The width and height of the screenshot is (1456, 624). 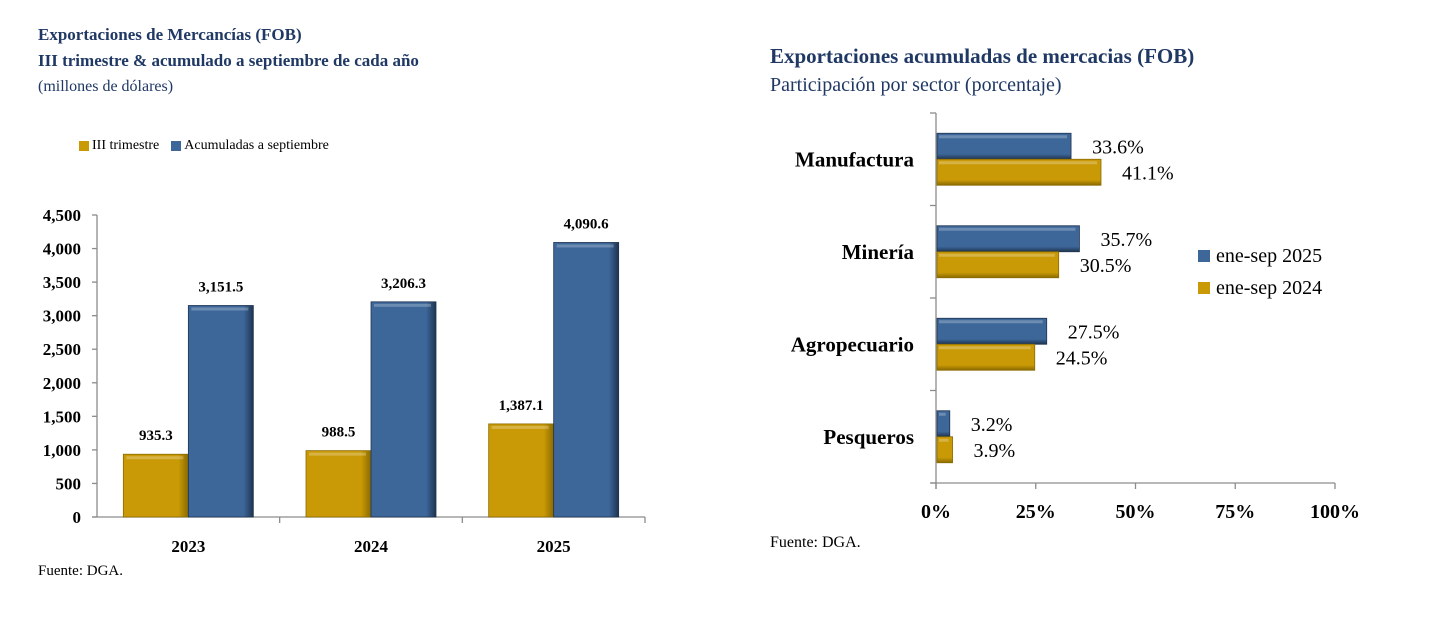 I want to click on bar-agropecuario-2025, so click(x=992, y=331).